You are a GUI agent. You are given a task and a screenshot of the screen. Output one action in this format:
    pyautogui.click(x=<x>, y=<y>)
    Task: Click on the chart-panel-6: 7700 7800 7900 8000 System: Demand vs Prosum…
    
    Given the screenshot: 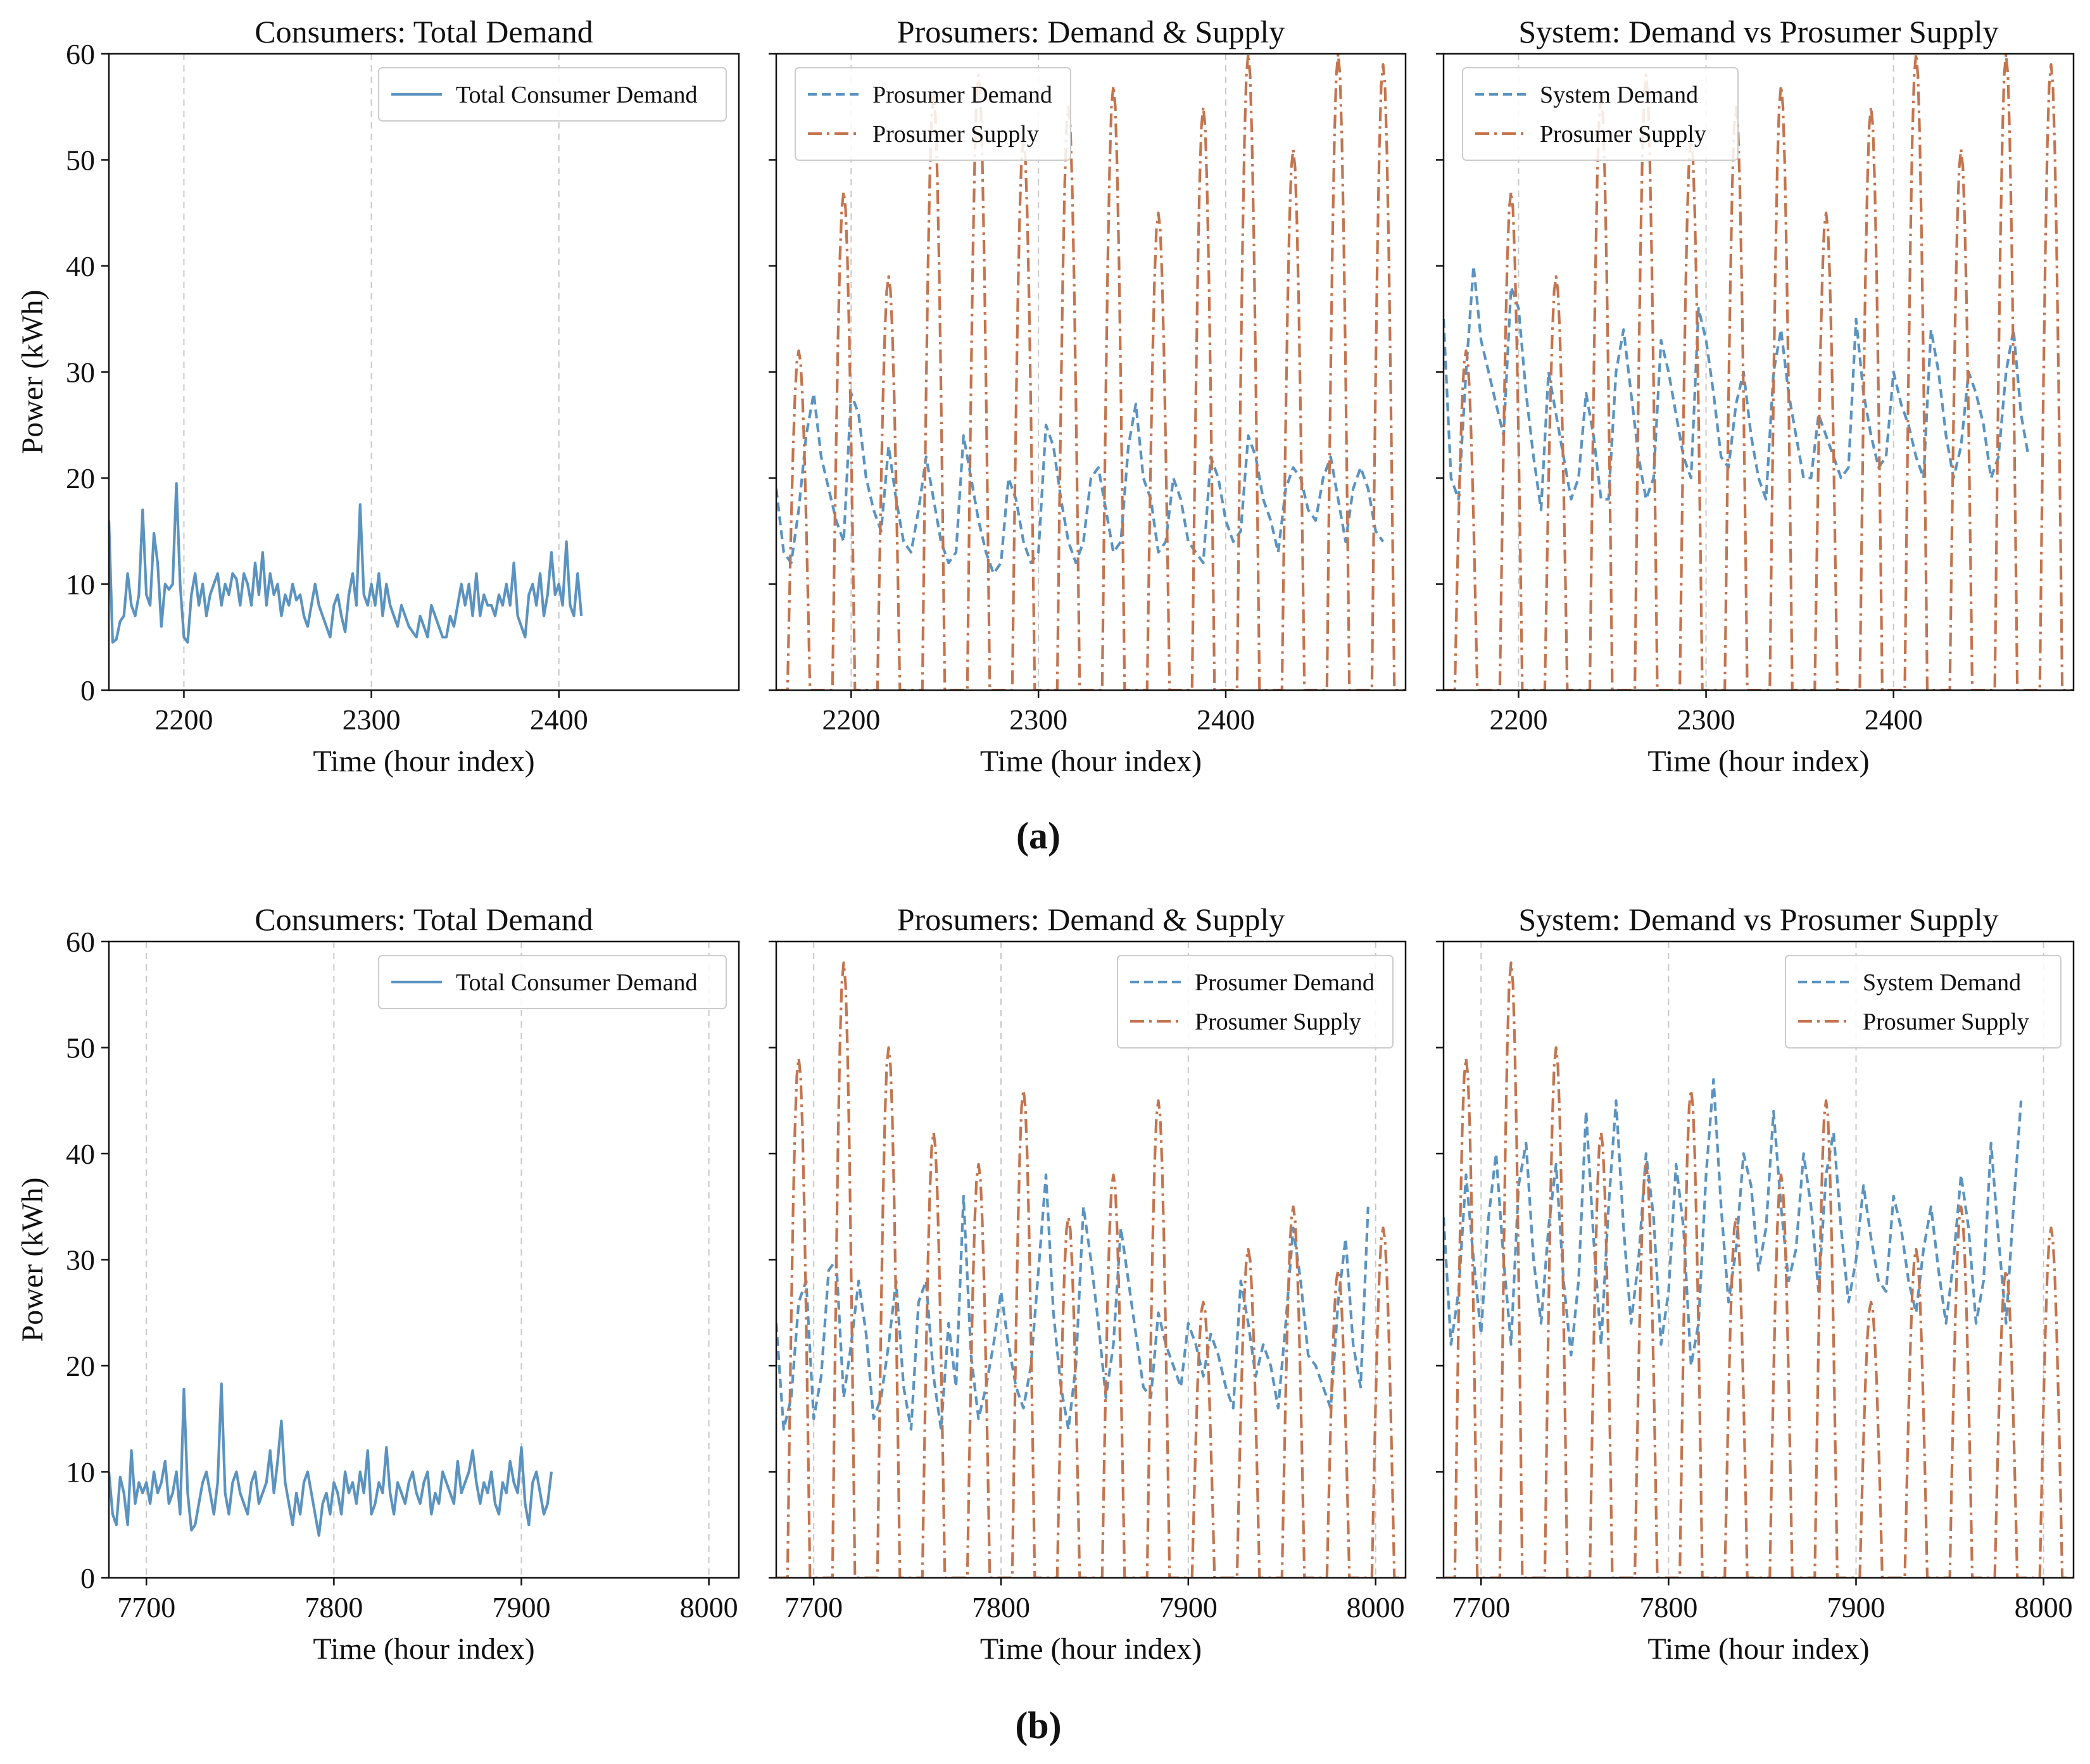 What is the action you would take?
    pyautogui.click(x=1755, y=1284)
    